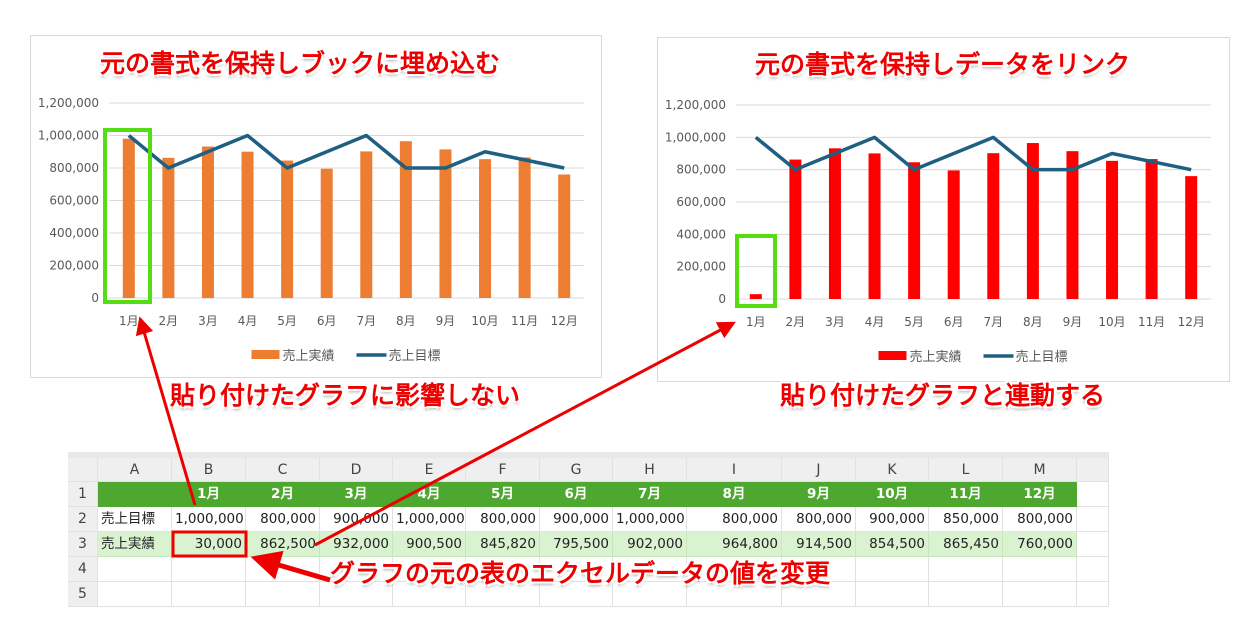 Image resolution: width=1259 pixels, height=621 pixels. Describe the element at coordinates (650, 519) in the screenshot. I see `cell-H2: 1,000,000` at that location.